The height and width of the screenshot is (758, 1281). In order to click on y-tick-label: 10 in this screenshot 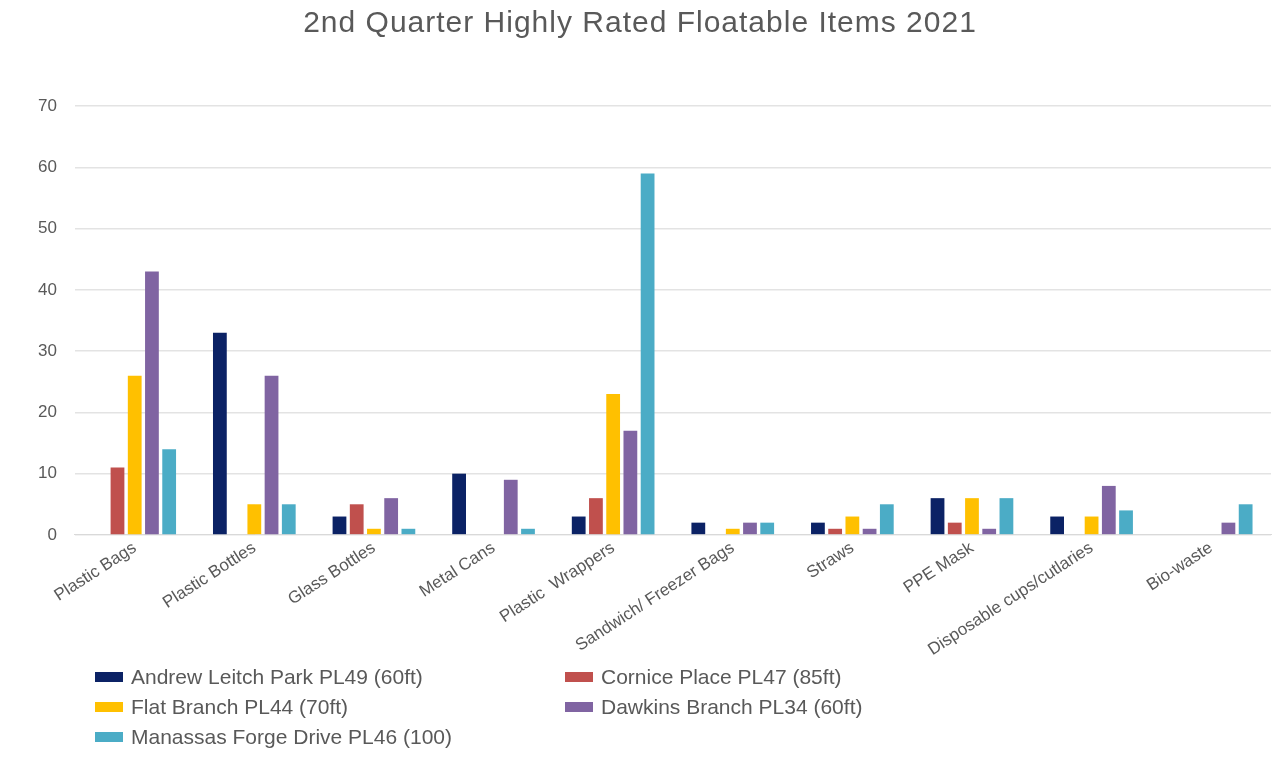, I will do `click(47, 473)`.